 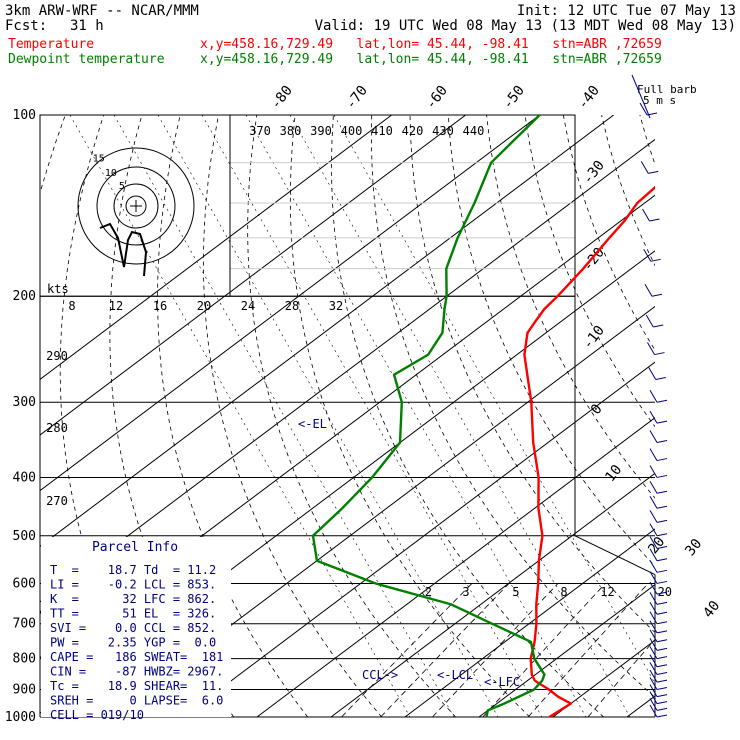 What do you see at coordinates (615, 555) in the screenshot?
I see `right-axis-slant` at bounding box center [615, 555].